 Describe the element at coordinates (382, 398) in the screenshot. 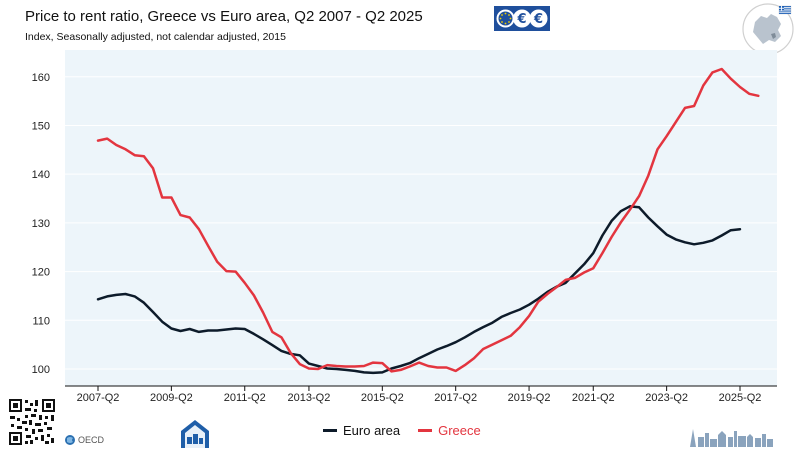

I see `x-tick-label: 2015-Q2` at that location.